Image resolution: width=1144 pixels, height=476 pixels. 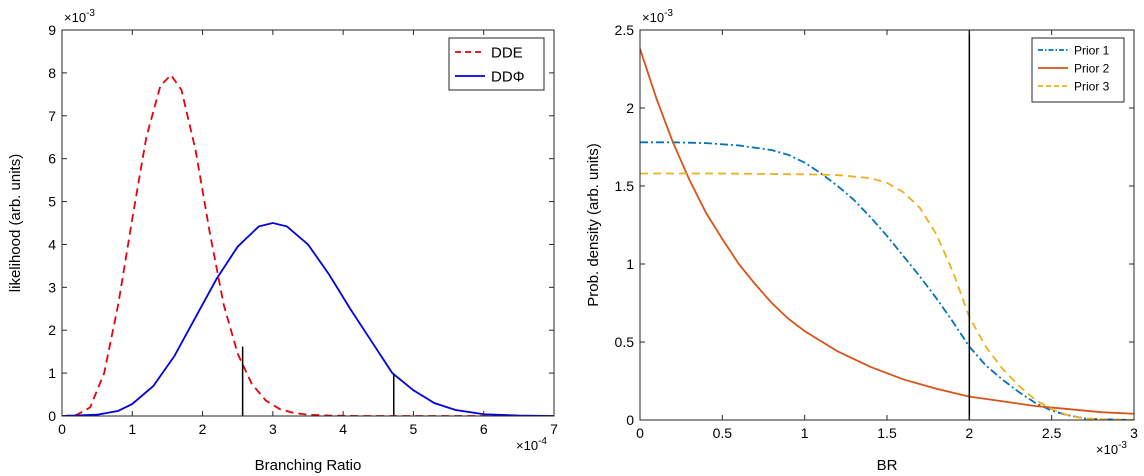 What do you see at coordinates (723, 433) in the screenshot?
I see `x-tick-label: 0.5` at bounding box center [723, 433].